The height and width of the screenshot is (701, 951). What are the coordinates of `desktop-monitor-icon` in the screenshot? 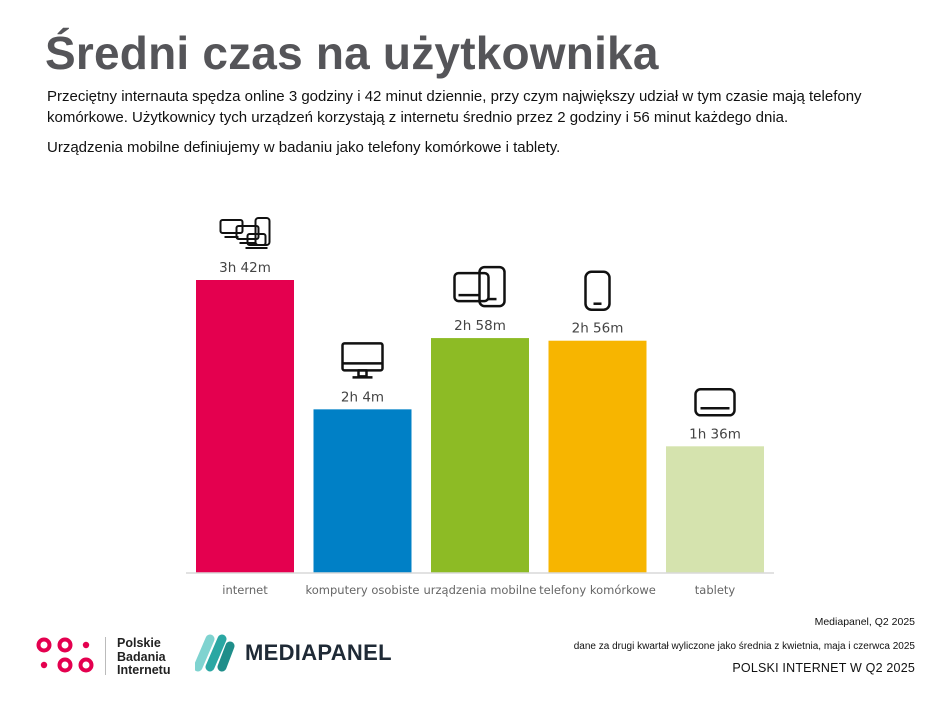 It's located at (362, 360).